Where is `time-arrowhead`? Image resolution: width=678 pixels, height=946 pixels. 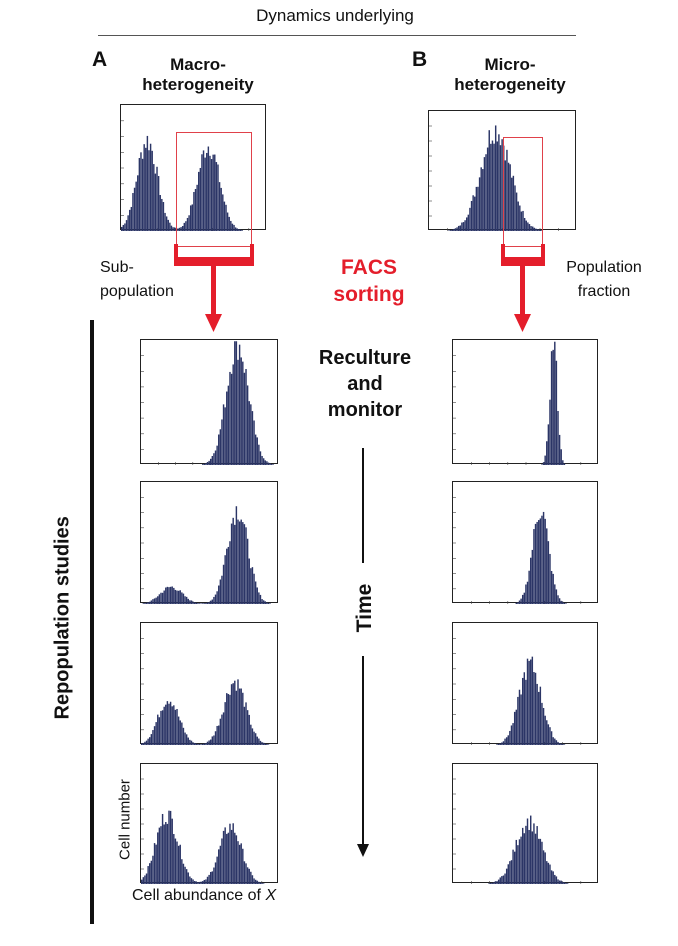 time-arrowhead is located at coordinates (363, 850).